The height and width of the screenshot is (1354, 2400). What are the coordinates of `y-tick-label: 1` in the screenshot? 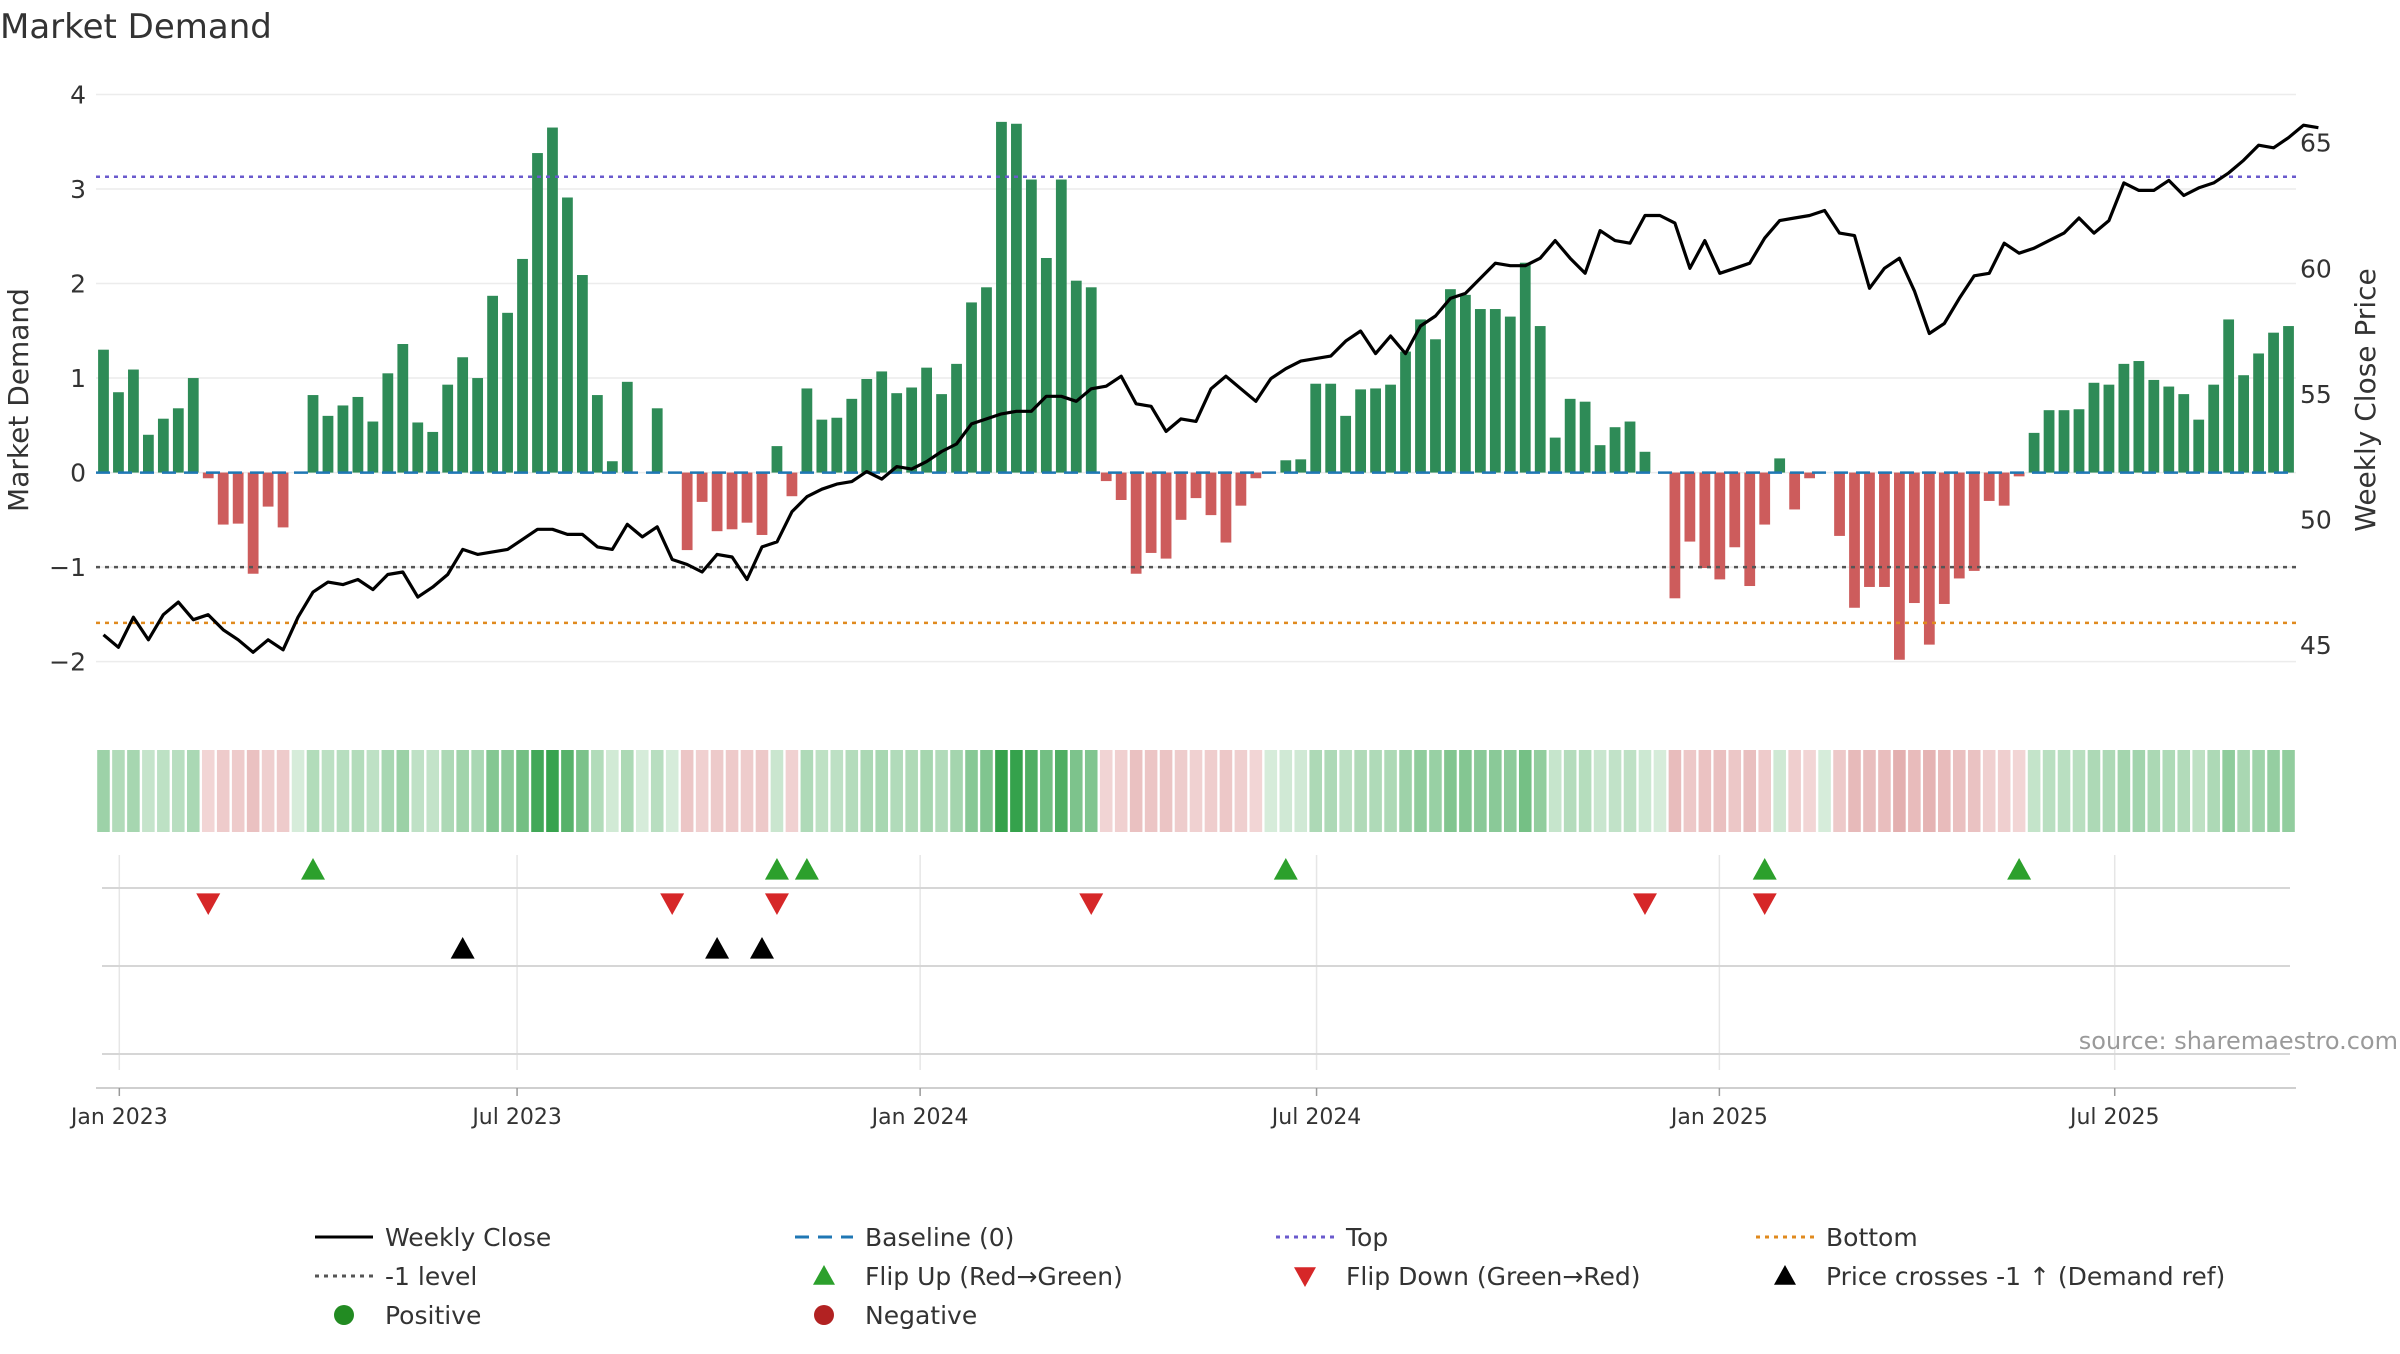 It's located at (78, 378).